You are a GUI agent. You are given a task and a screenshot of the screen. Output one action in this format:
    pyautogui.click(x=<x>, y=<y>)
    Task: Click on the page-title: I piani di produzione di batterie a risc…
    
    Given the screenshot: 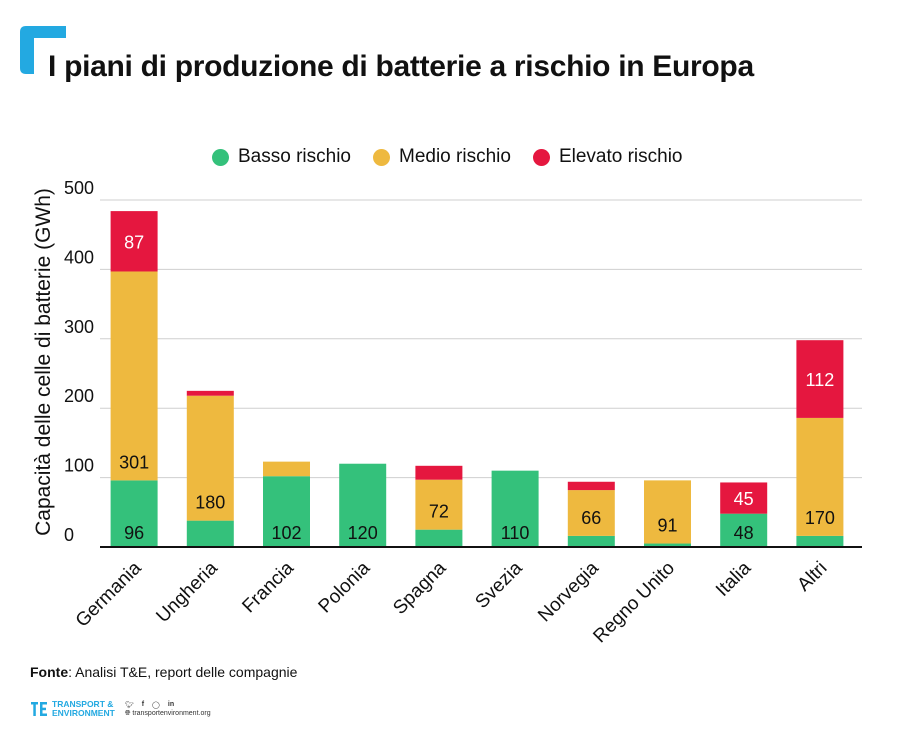 What is the action you would take?
    pyautogui.click(x=401, y=66)
    